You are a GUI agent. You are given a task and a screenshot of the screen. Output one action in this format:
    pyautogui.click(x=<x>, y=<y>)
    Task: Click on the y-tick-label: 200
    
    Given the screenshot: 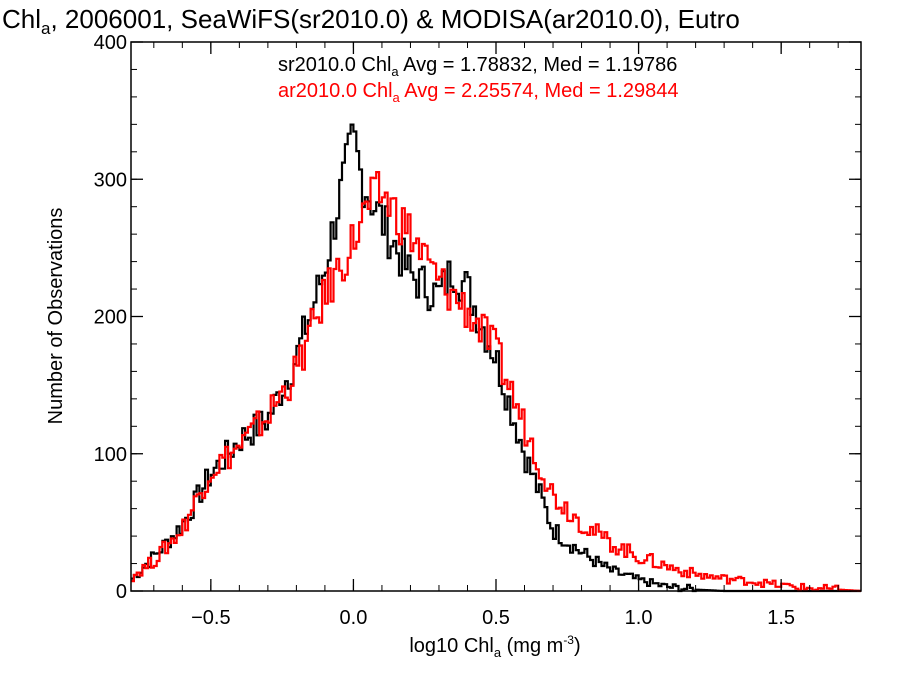 What is the action you would take?
    pyautogui.click(x=110, y=318)
    